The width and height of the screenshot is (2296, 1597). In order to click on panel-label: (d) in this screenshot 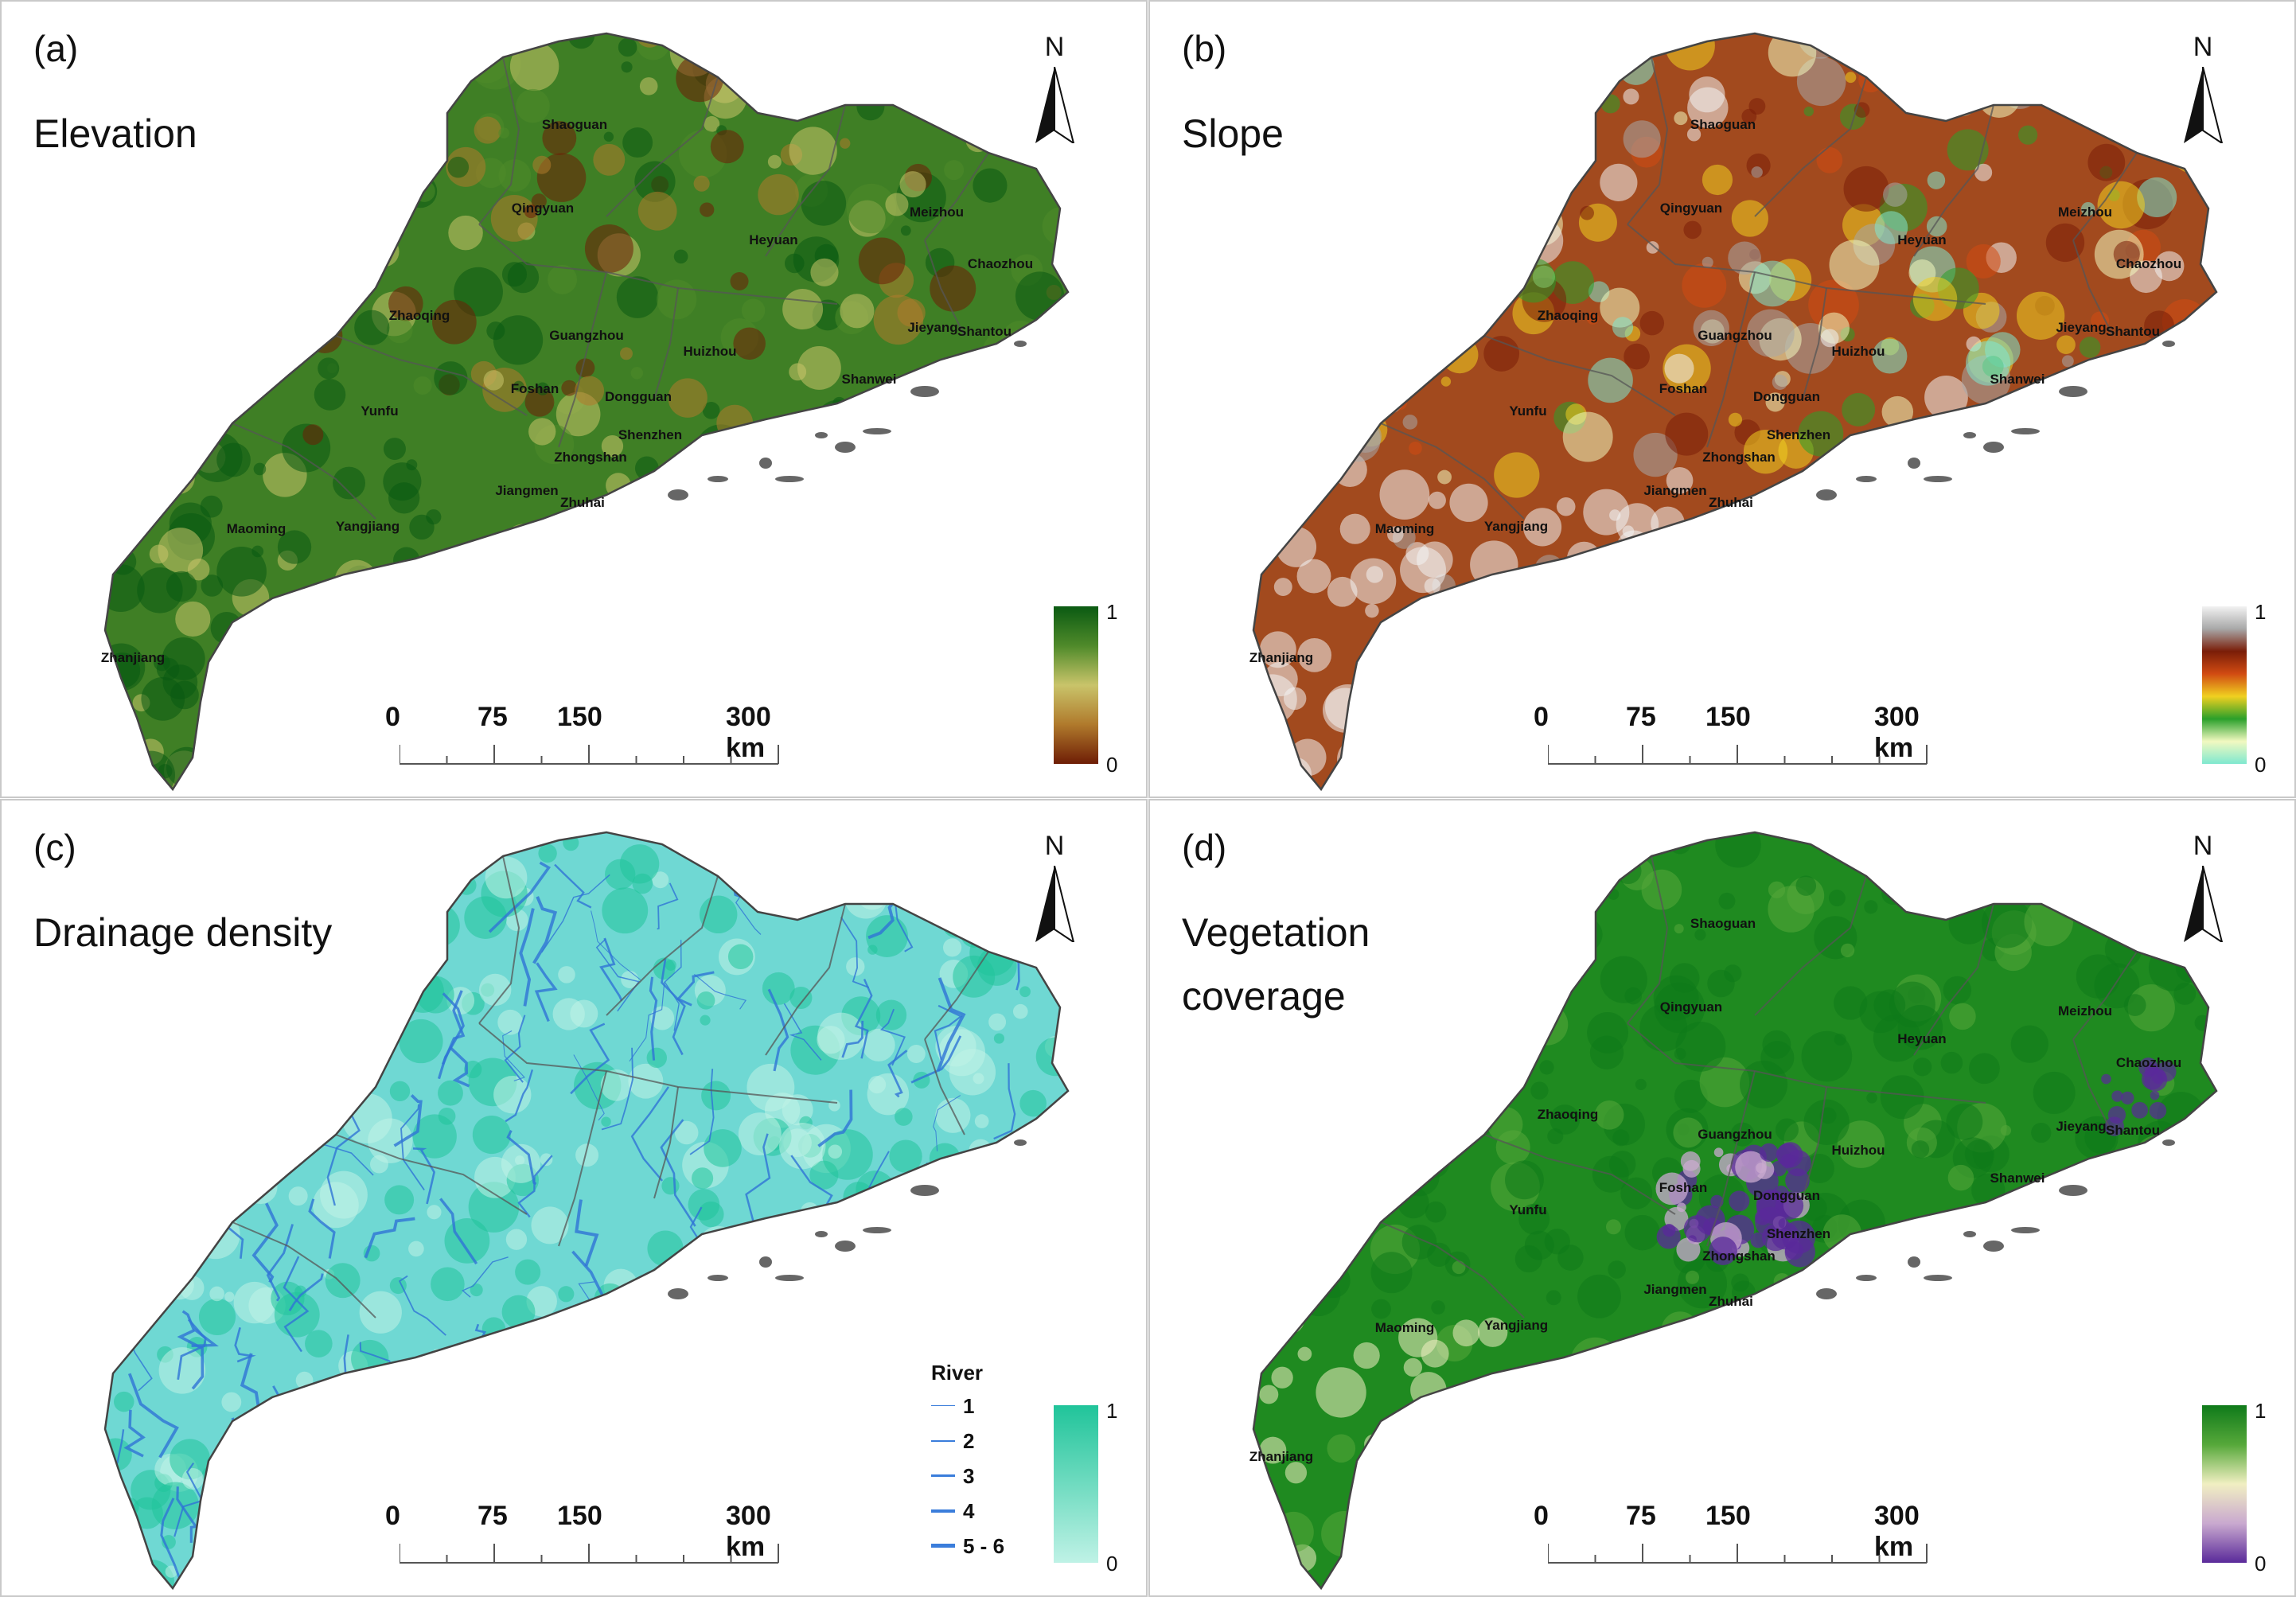, I will do `click(1204, 847)`.